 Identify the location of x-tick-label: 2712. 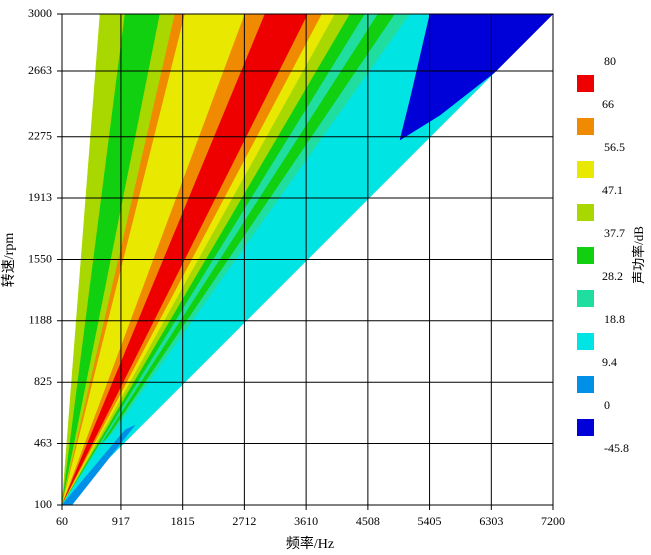
(244, 521).